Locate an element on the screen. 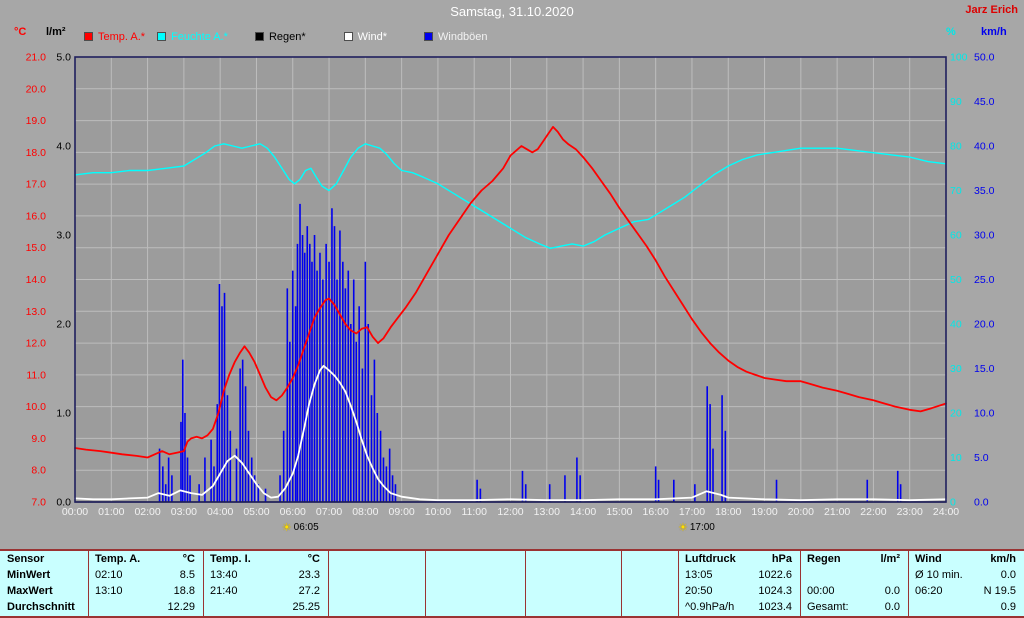 This screenshot has height=618, width=1024. cell-label: Luftdruck is located at coordinates (710, 559).